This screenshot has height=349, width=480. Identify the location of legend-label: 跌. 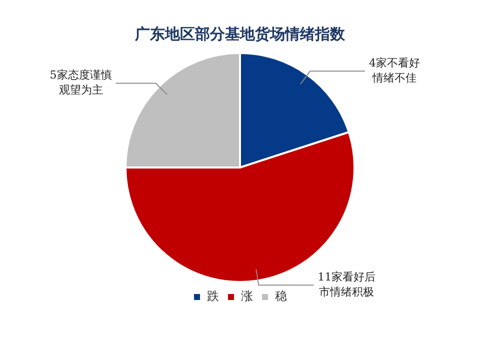
(213, 296).